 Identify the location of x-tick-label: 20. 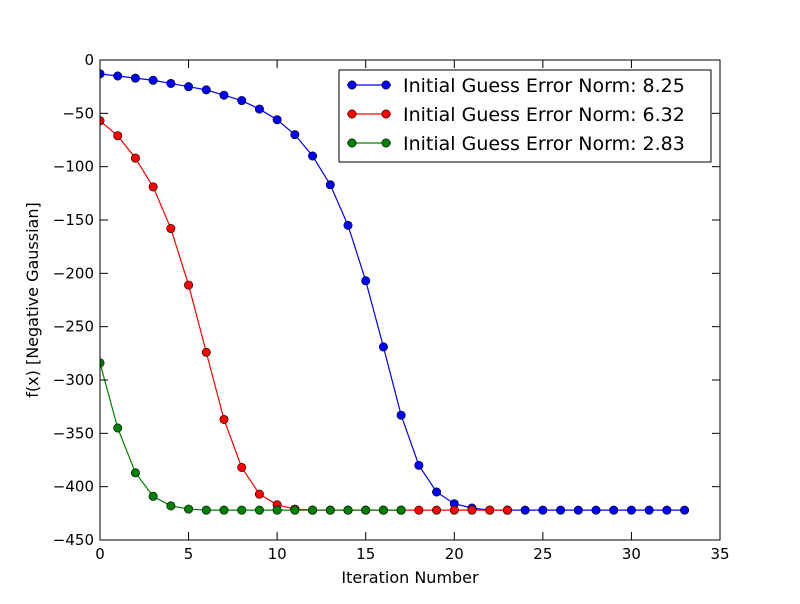
(454, 554).